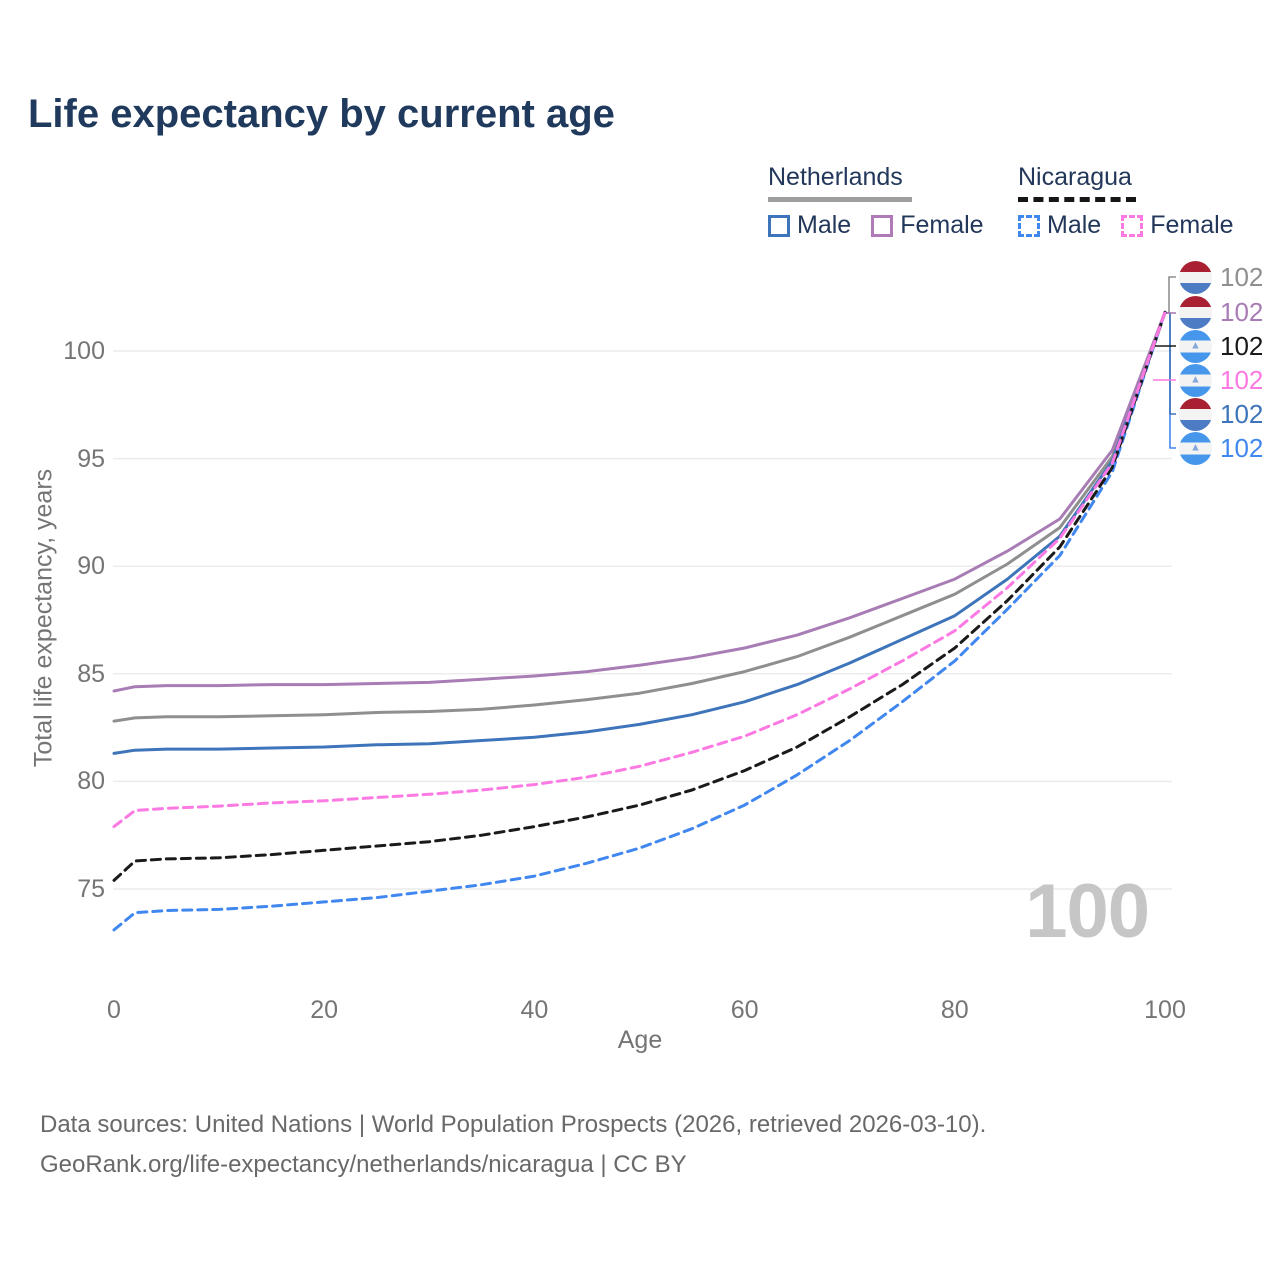 The width and height of the screenshot is (1280, 1280). I want to click on x-tick-20: 20, so click(324, 1010).